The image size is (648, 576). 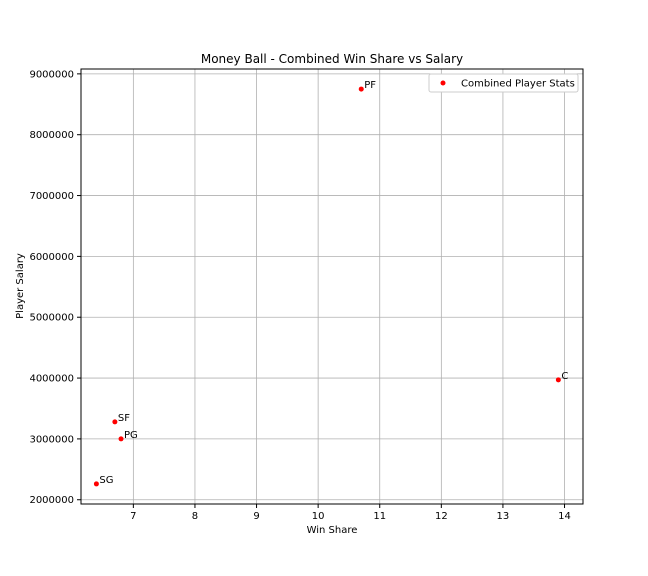 I want to click on y-tick-label: 7000000, so click(x=51, y=196).